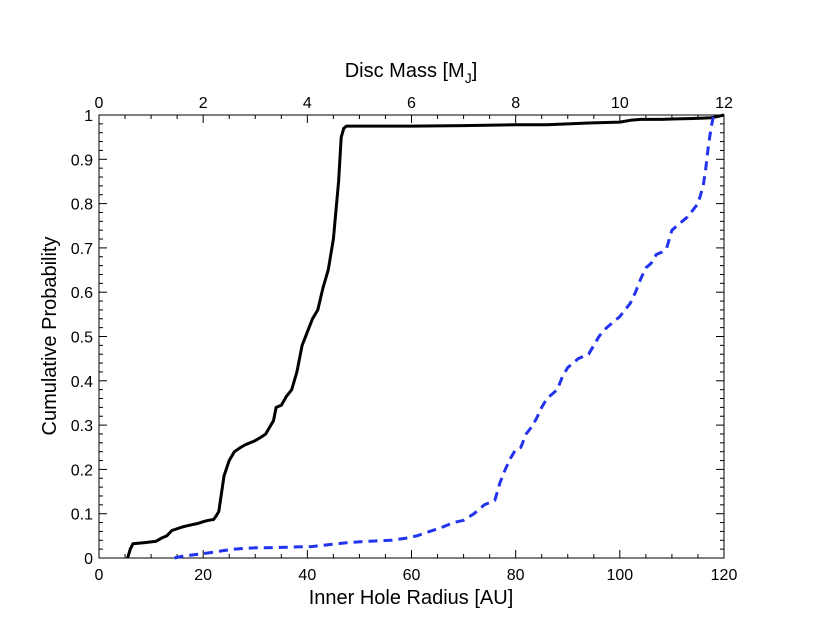 The width and height of the screenshot is (830, 635). Describe the element at coordinates (203, 103) in the screenshot. I see `top-x-tick-label: 2` at that location.